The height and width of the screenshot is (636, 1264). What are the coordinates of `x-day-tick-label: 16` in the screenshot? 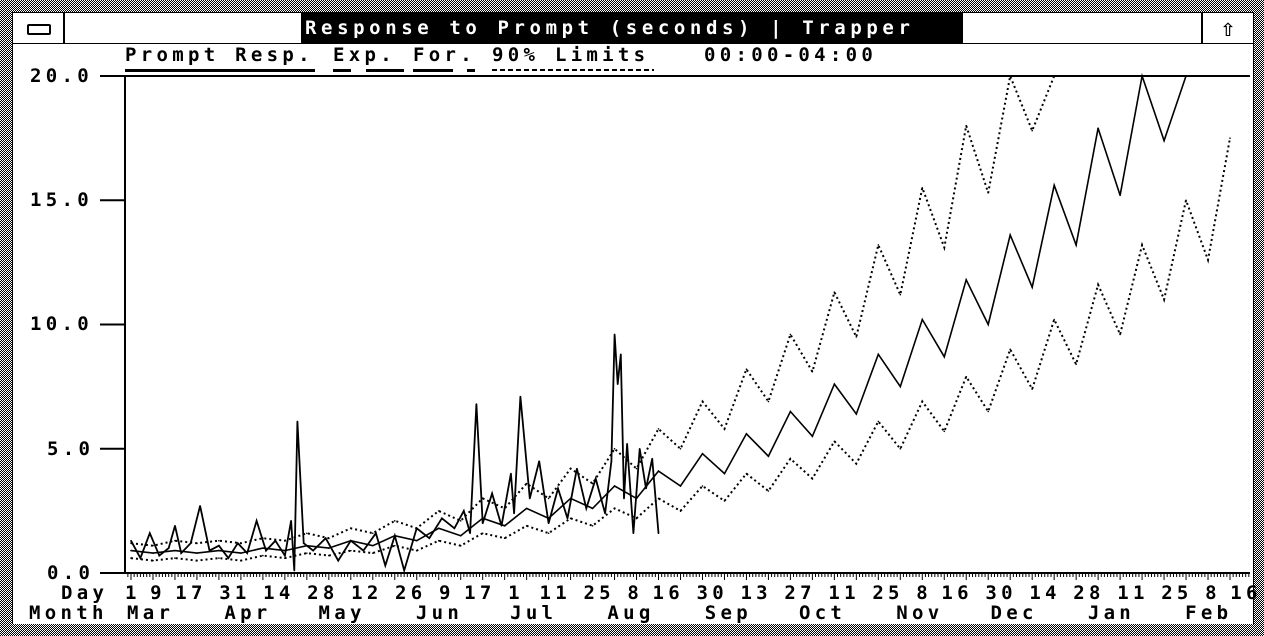 It's located at (668, 593).